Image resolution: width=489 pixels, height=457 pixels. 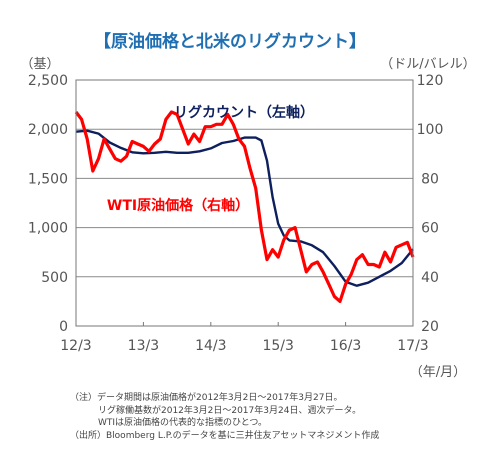 I want to click on right-y-tick-label: 80, so click(x=430, y=179).